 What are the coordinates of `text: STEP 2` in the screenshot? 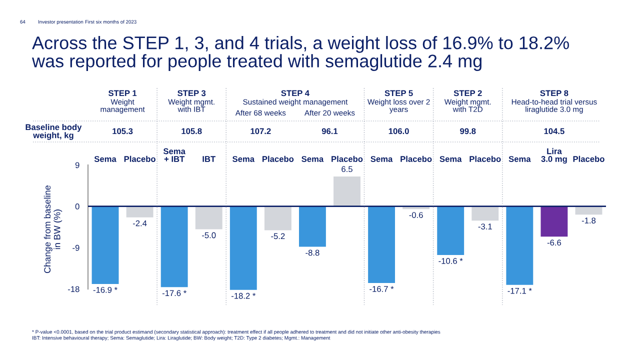 It's located at (468, 93).